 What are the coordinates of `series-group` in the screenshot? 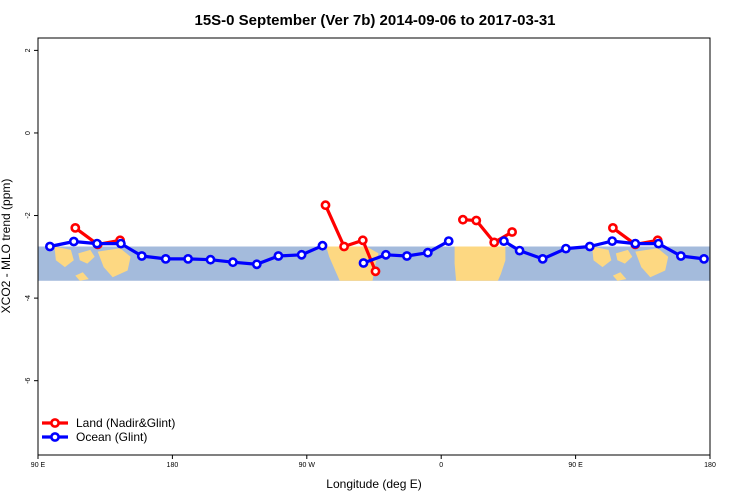 It's located at (377, 238).